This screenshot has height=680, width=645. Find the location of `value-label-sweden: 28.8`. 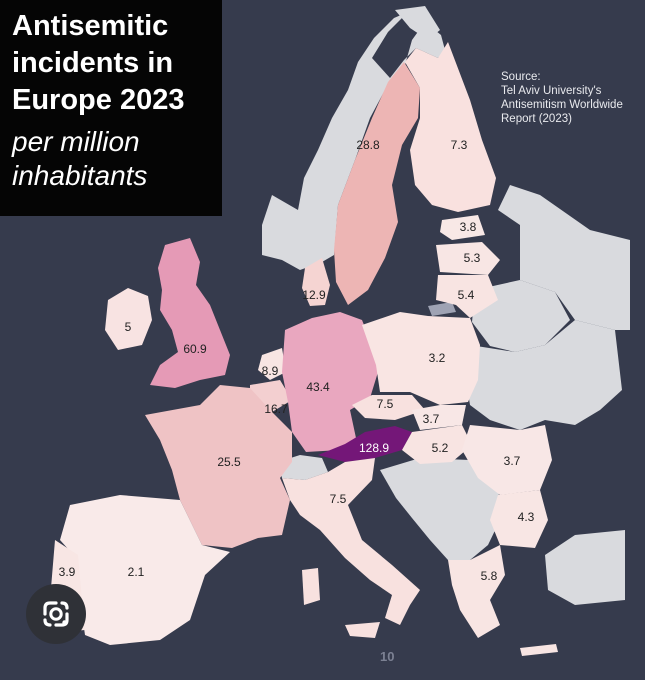

value-label-sweden: 28.8 is located at coordinates (368, 145).